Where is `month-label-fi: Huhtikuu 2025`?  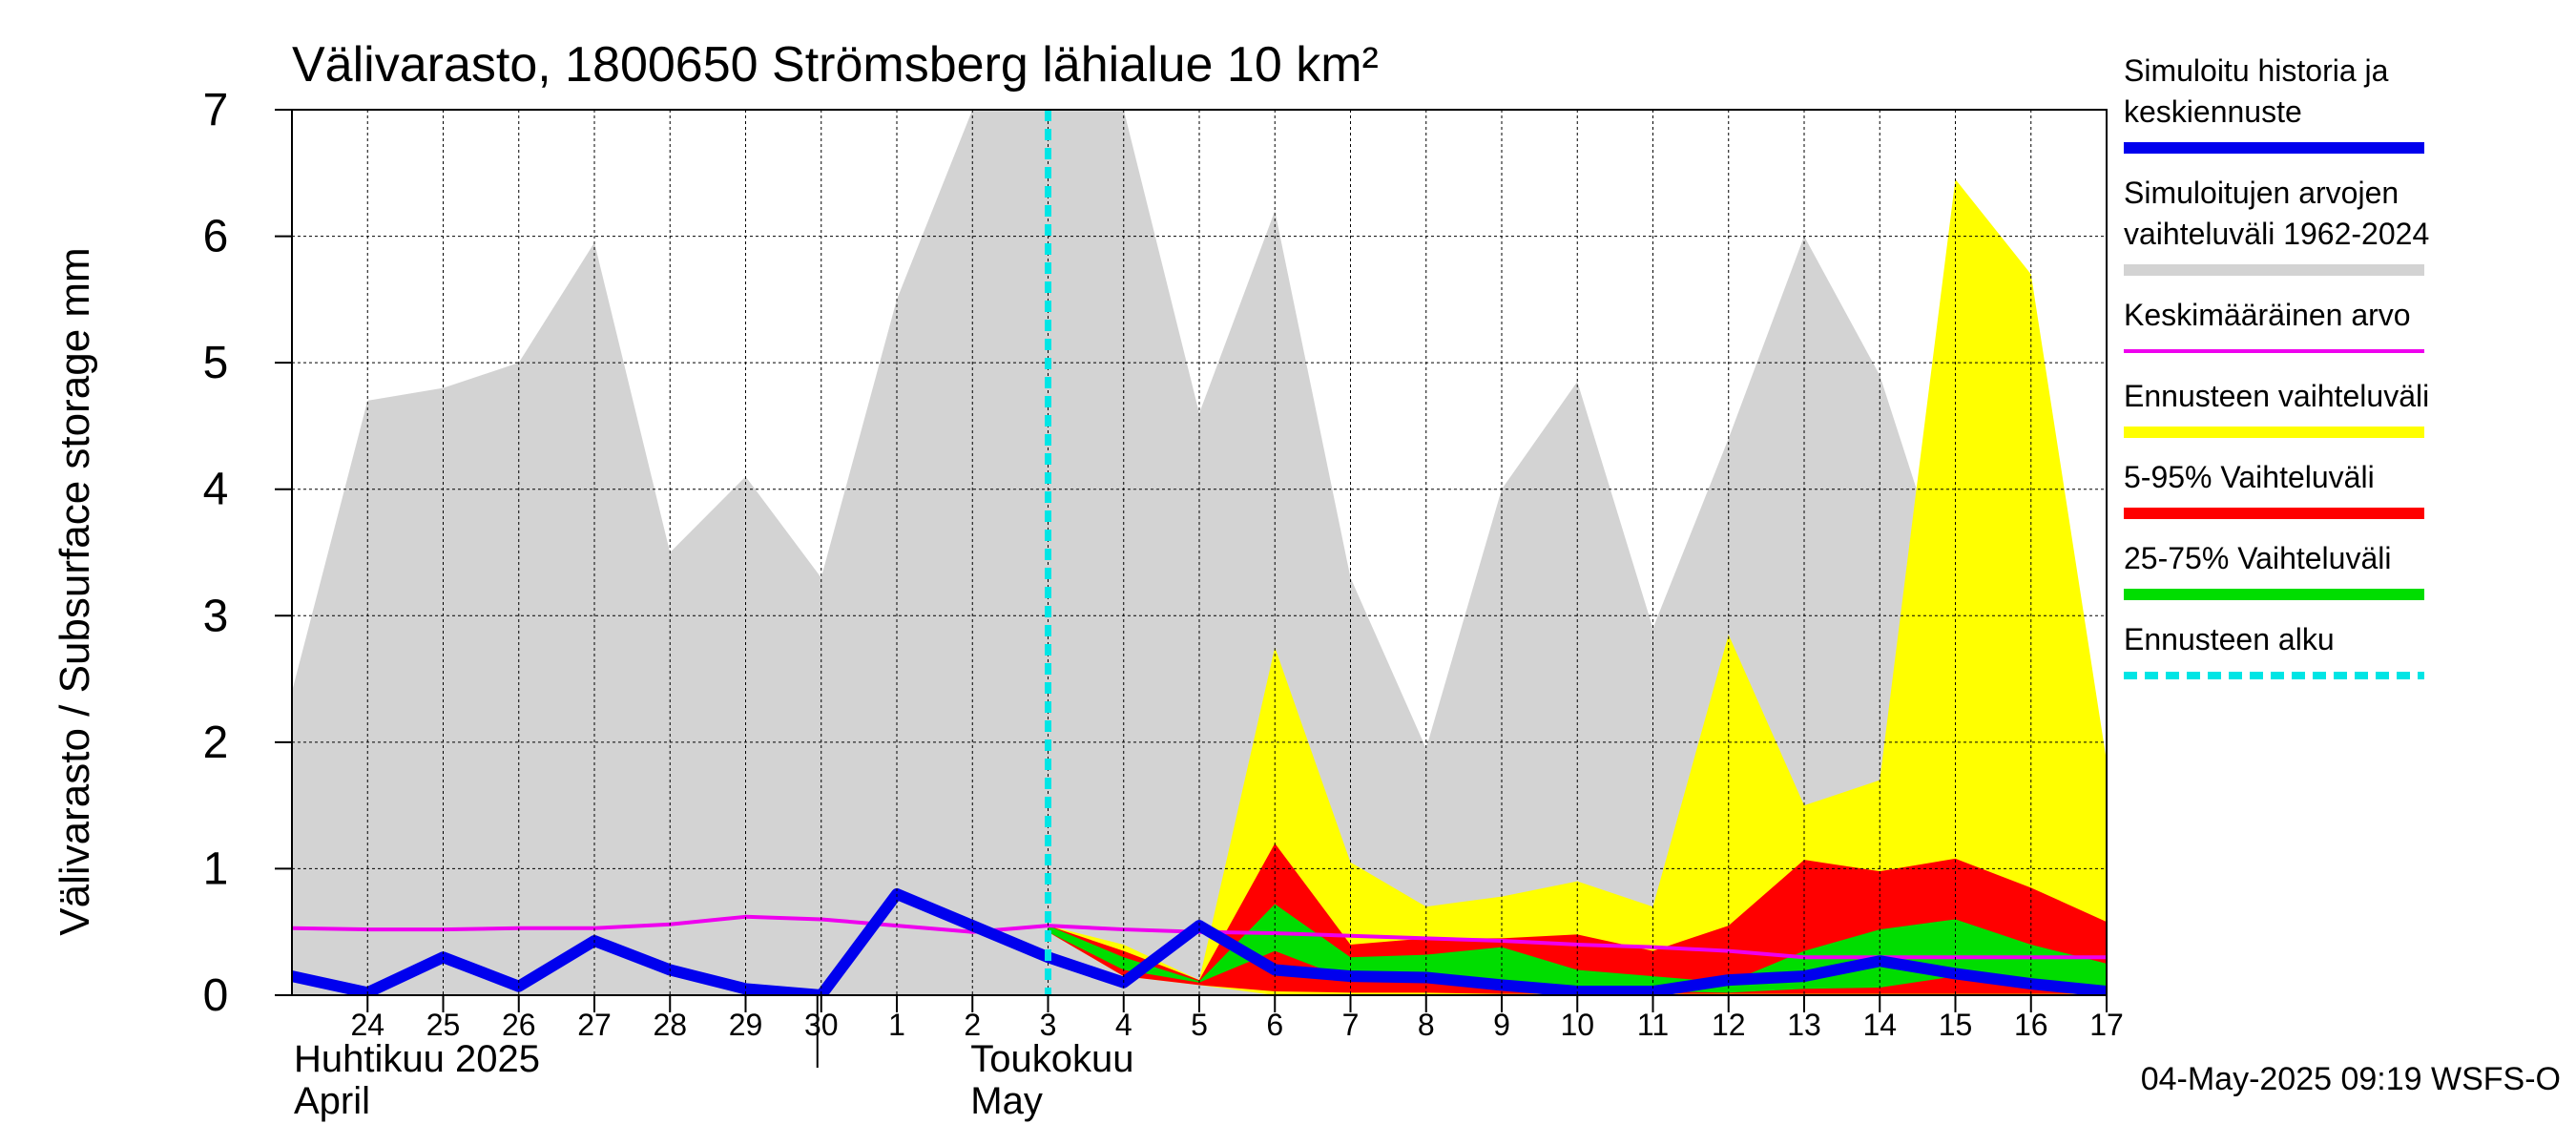 month-label-fi: Huhtikuu 2025 is located at coordinates (417, 1059).